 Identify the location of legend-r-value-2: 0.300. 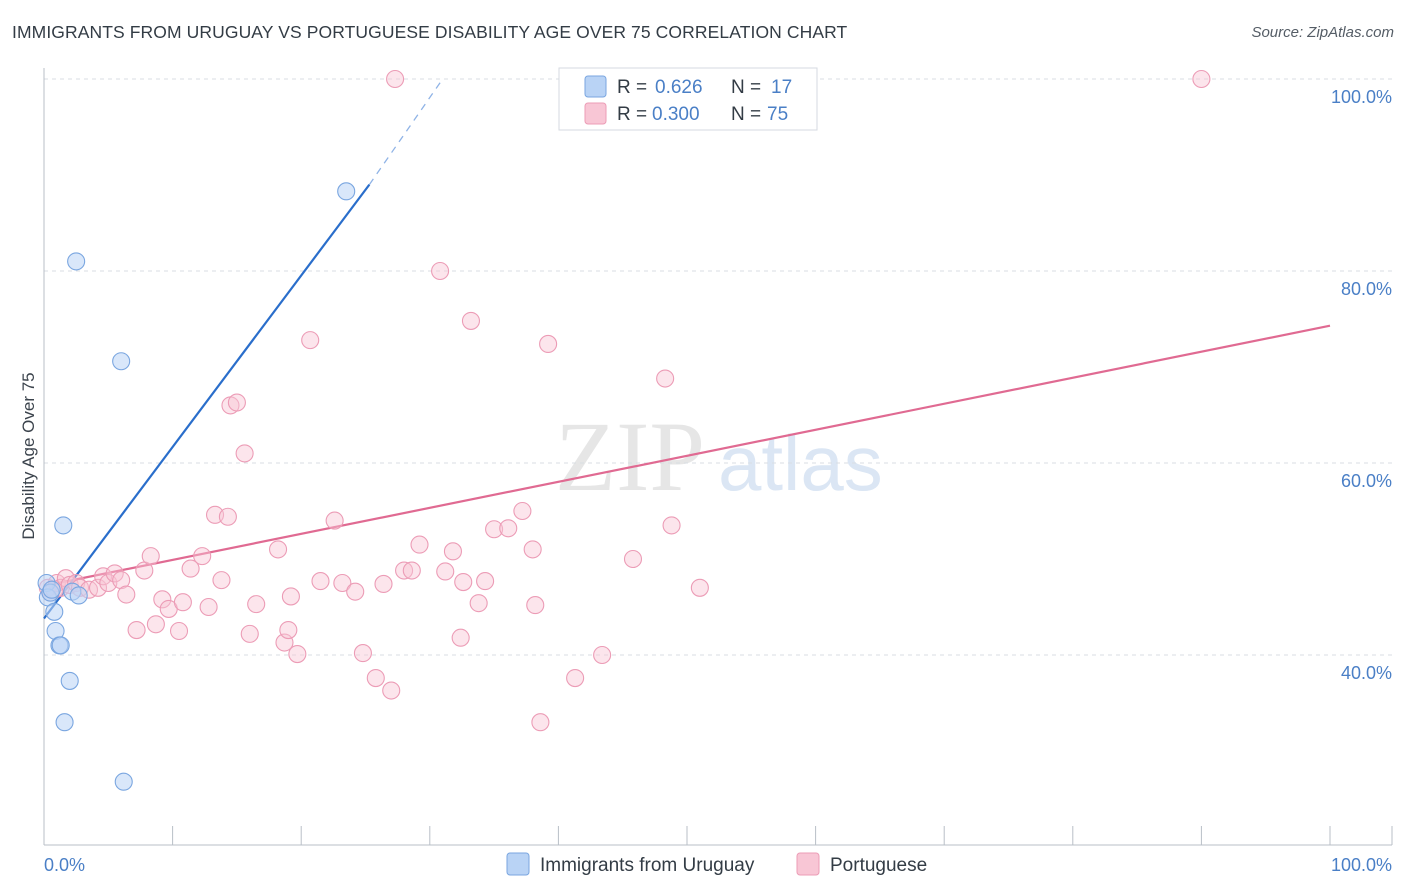
(676, 114).